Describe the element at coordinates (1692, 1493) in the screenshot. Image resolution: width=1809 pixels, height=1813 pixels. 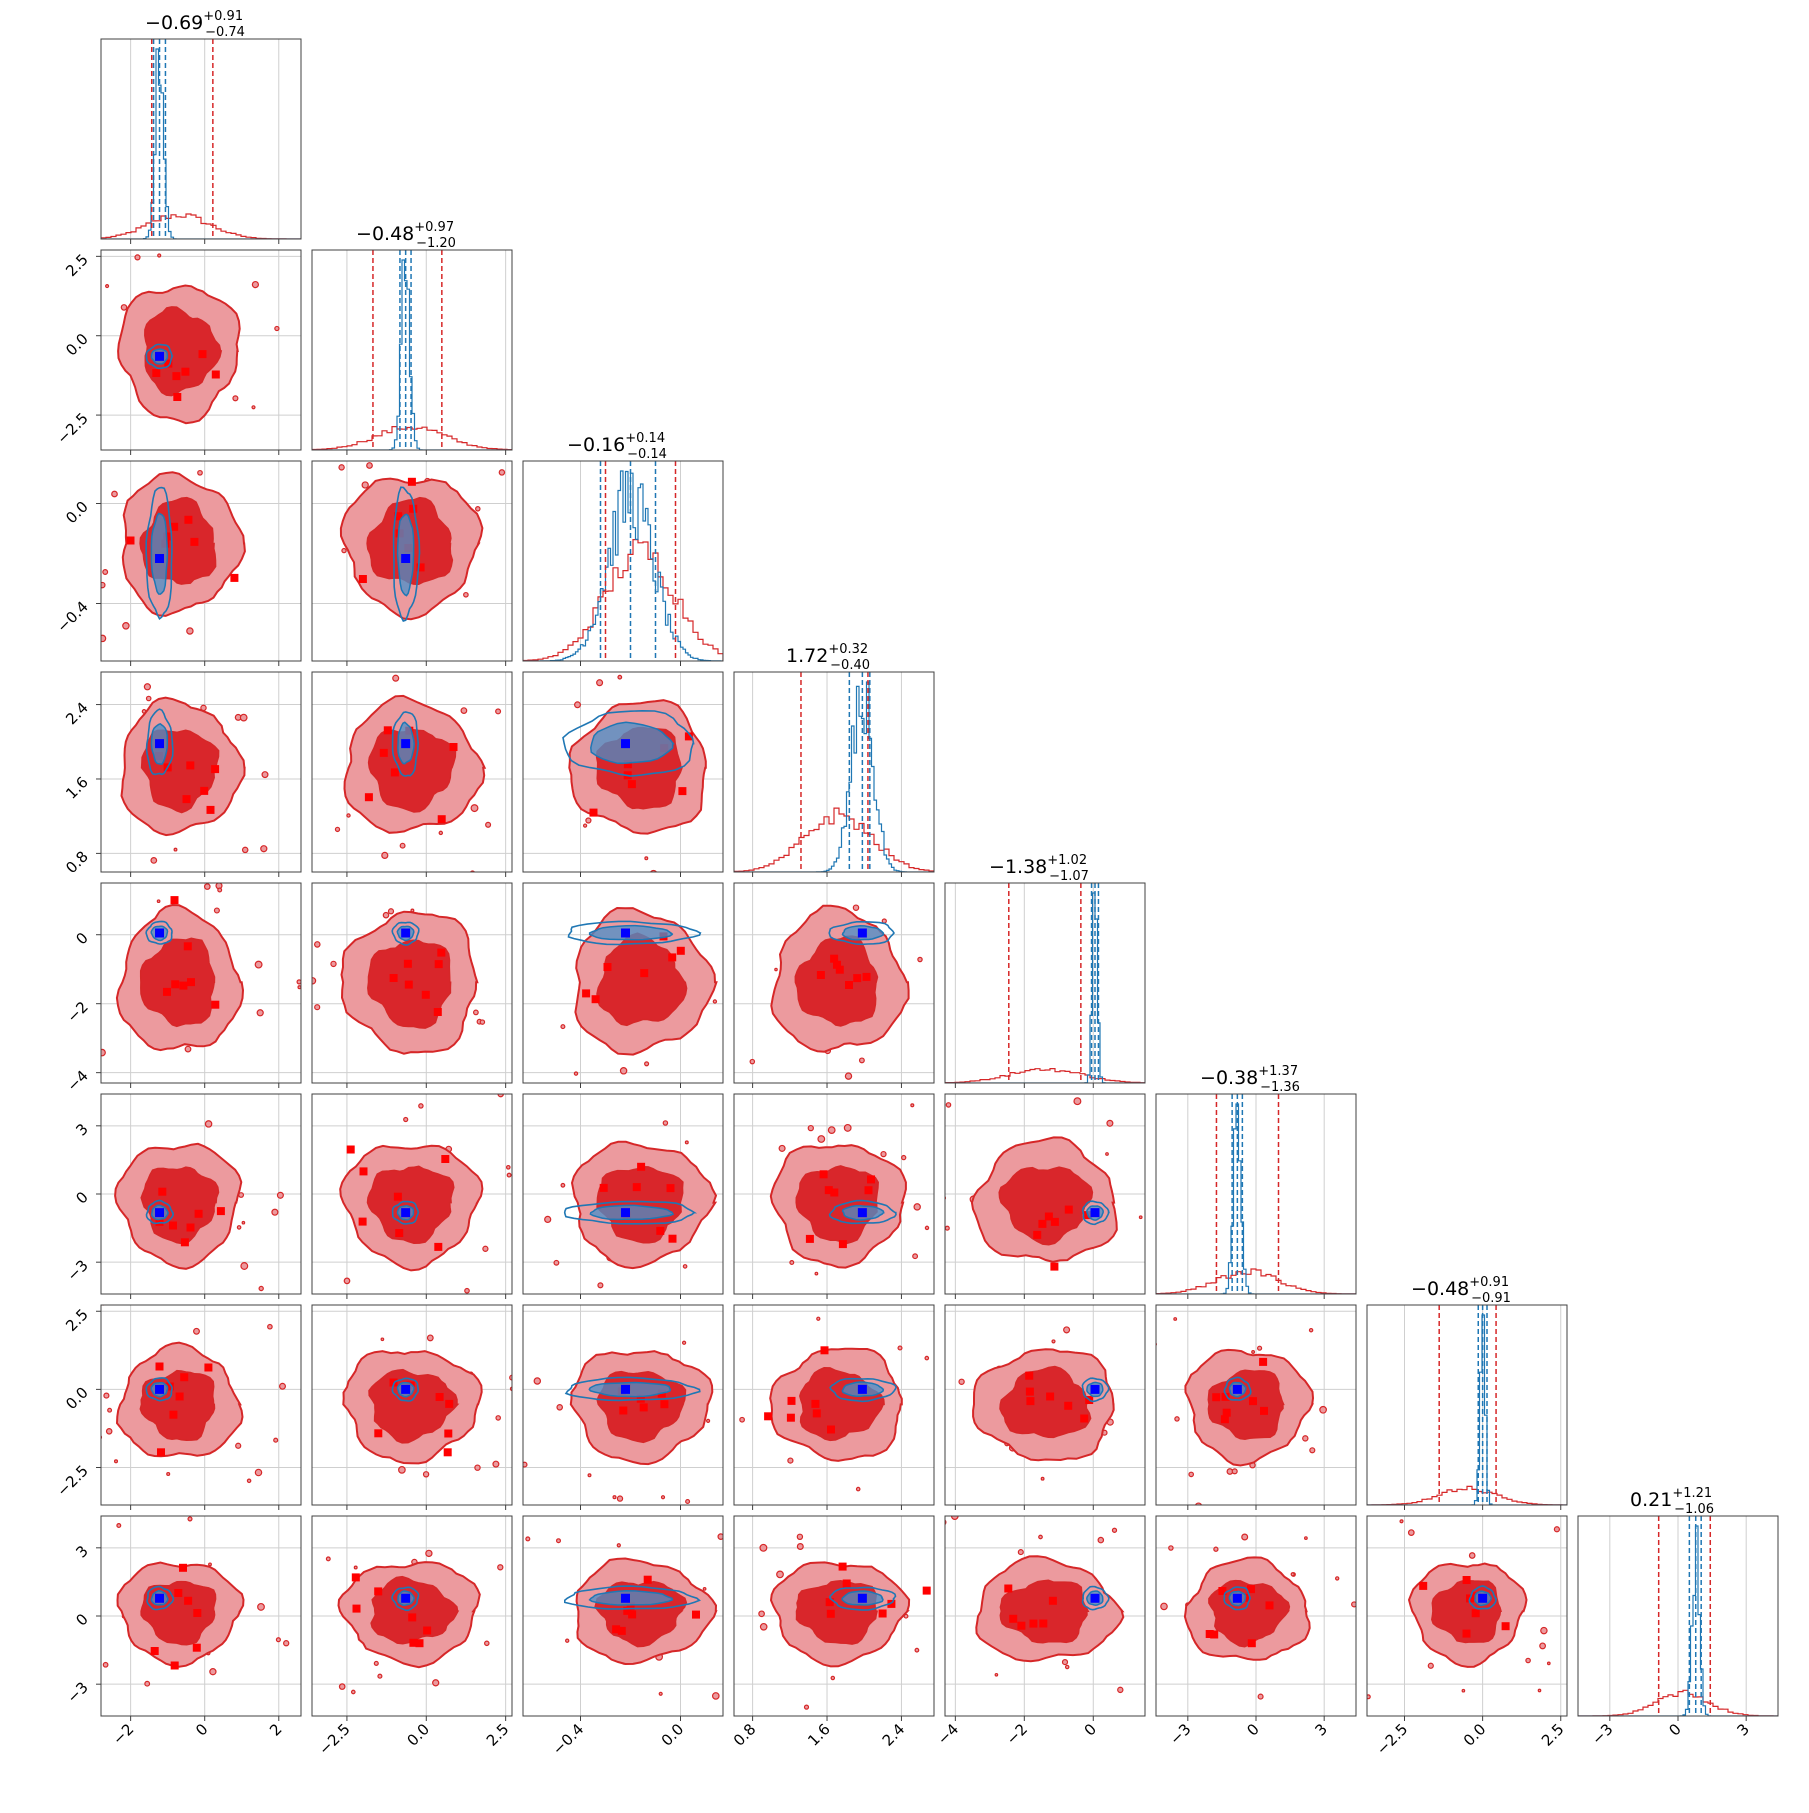
I see `title-plus: +1.21` at that location.